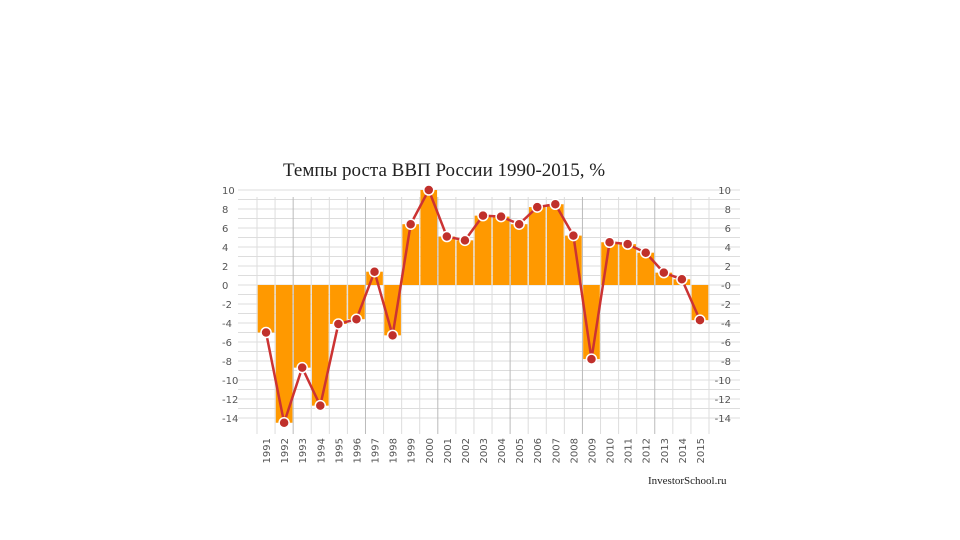 The height and width of the screenshot is (540, 960). I want to click on y-tick-left: -2, so click(227, 305).